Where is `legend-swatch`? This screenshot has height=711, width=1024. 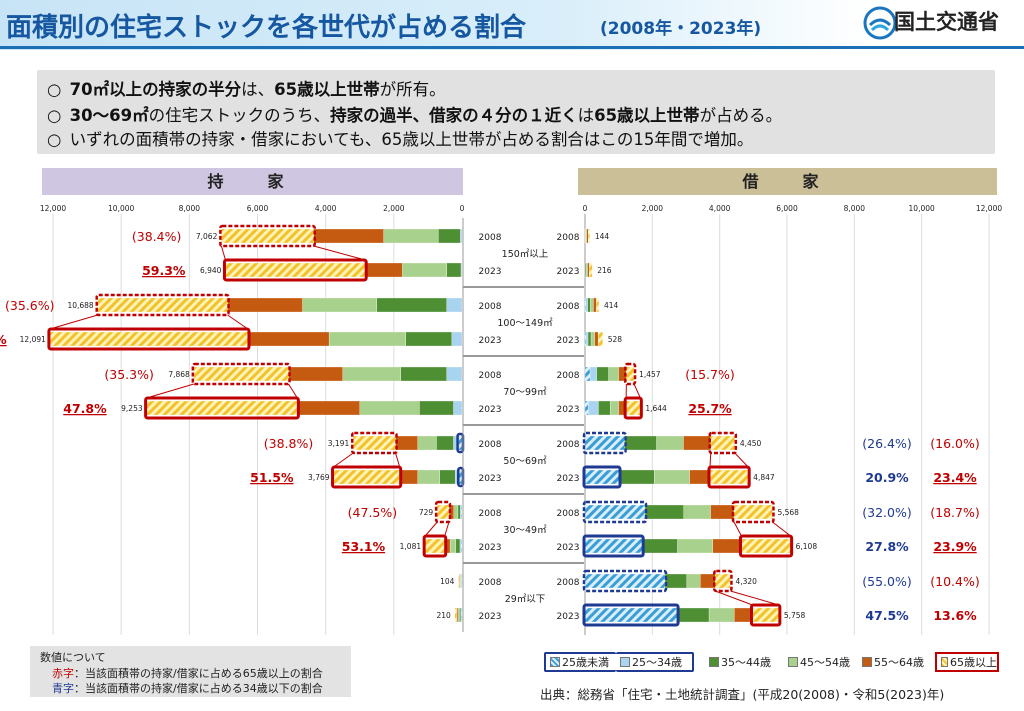 legend-swatch is located at coordinates (944, 662).